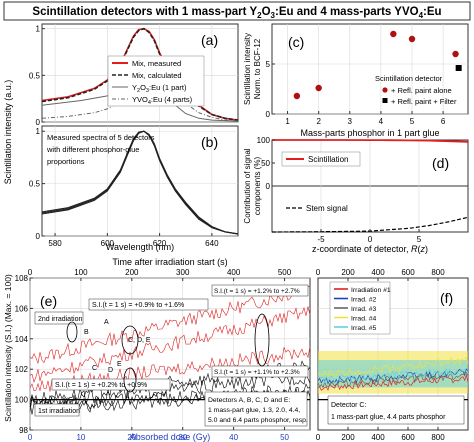 The width and height of the screenshot is (474, 442). Describe the element at coordinates (247, 185) in the screenshot. I see `panel-d-ylabel-1: Contribution of signal` at that location.